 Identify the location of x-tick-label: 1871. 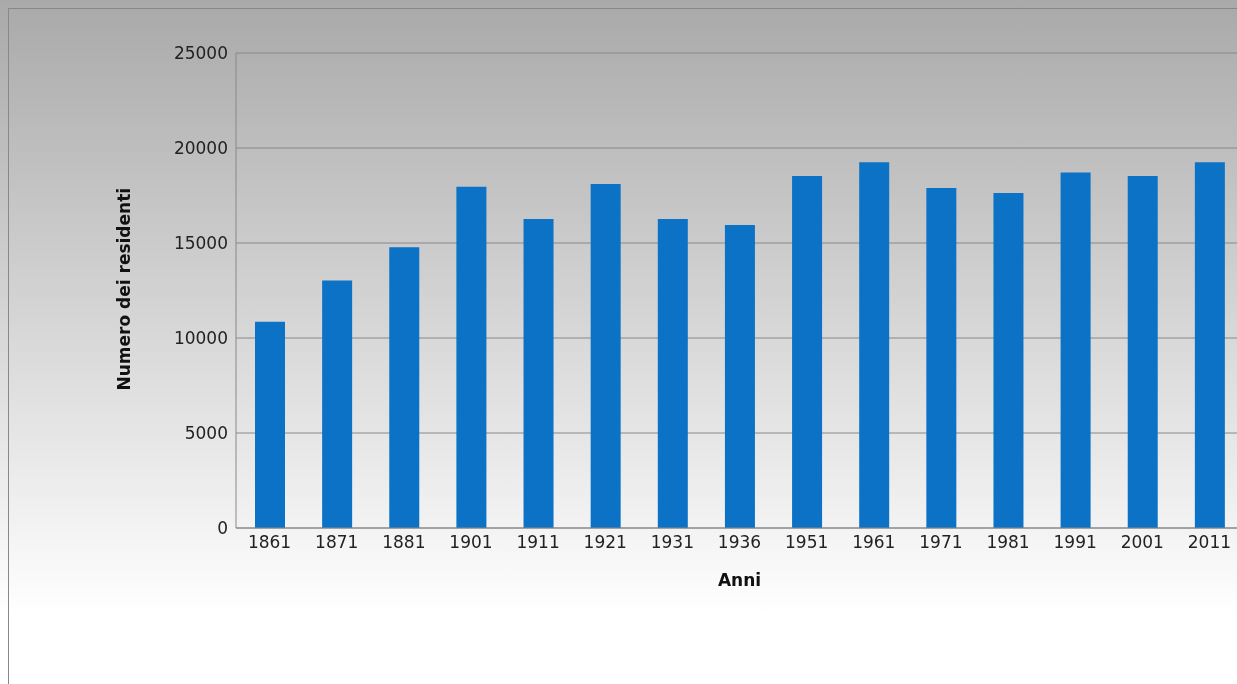
(337, 542).